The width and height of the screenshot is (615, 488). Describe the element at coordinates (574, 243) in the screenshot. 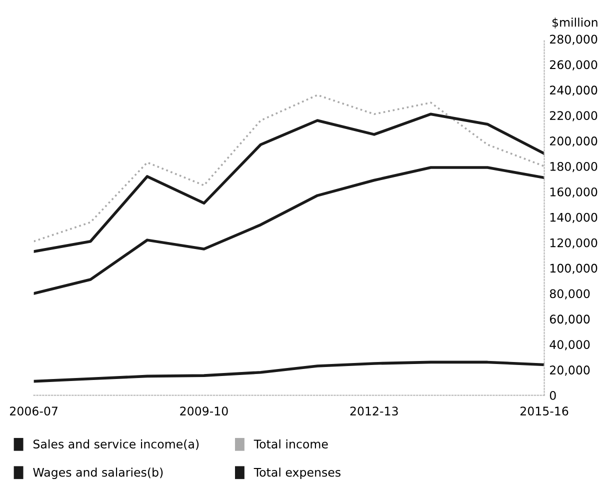

I see `y-tick-label: 120,000` at that location.